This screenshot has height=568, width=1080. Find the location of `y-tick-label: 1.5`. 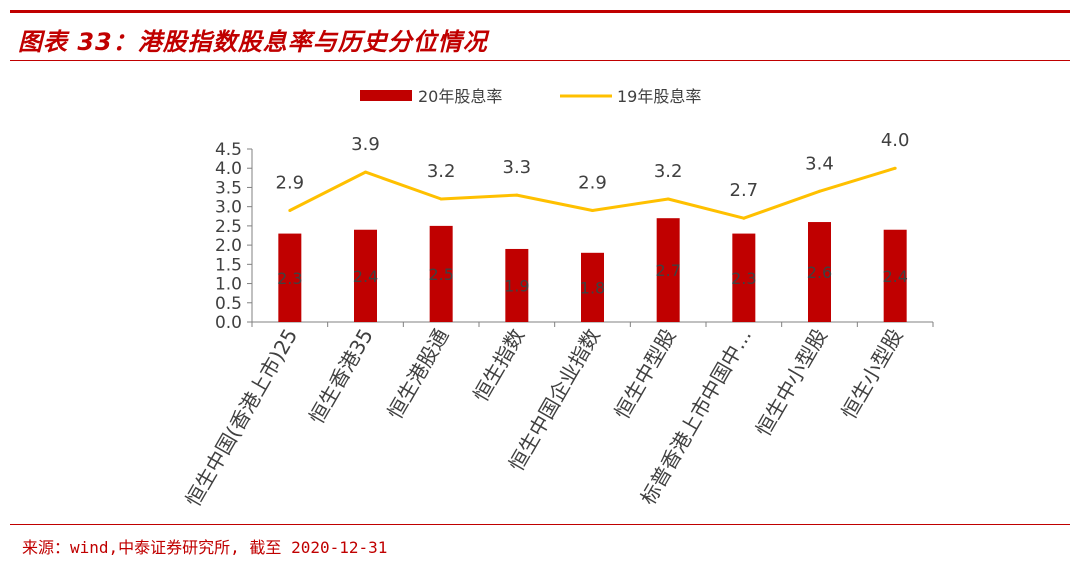

y-tick-label: 1.5 is located at coordinates (228, 265).